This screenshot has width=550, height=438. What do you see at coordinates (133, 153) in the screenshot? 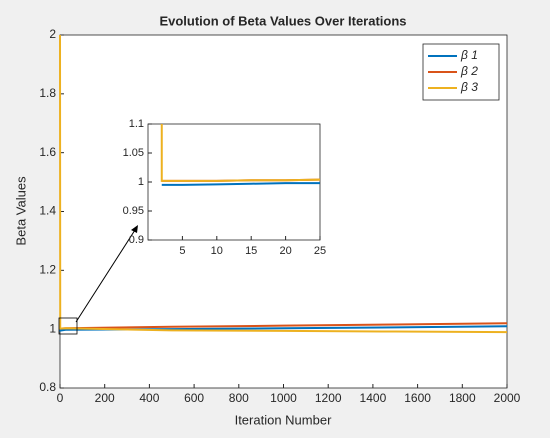
I see `y-tick-label: 1.05` at bounding box center [133, 153].